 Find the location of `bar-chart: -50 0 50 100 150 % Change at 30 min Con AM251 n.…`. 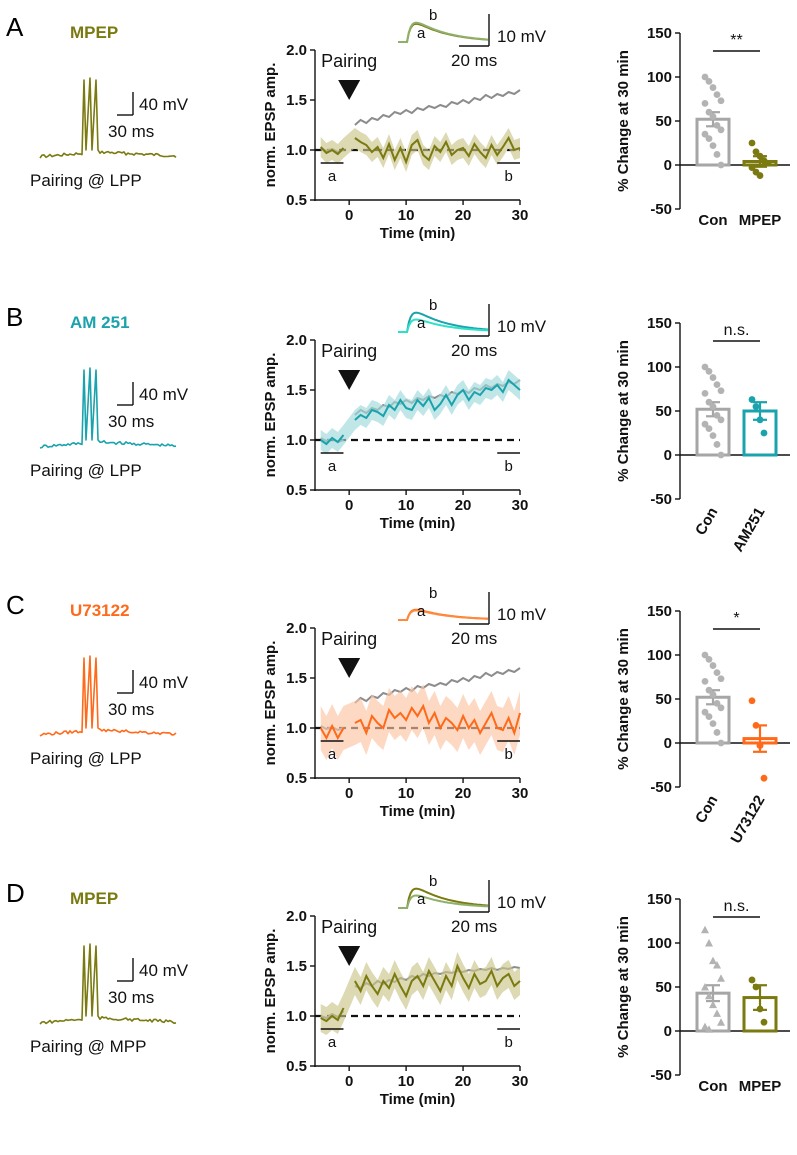

bar-chart: -50 0 50 100 150 % Change at 30 min Con AM251 n.… is located at coordinates (702, 435).